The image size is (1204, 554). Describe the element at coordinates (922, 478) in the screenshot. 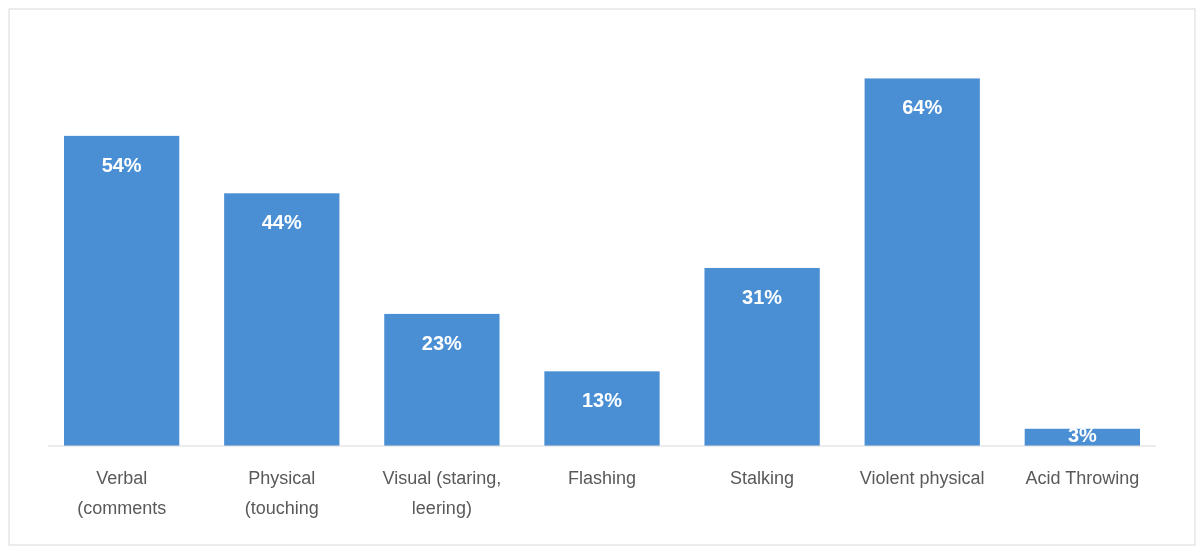

I see `x-tick-label: Violent physical` at that location.